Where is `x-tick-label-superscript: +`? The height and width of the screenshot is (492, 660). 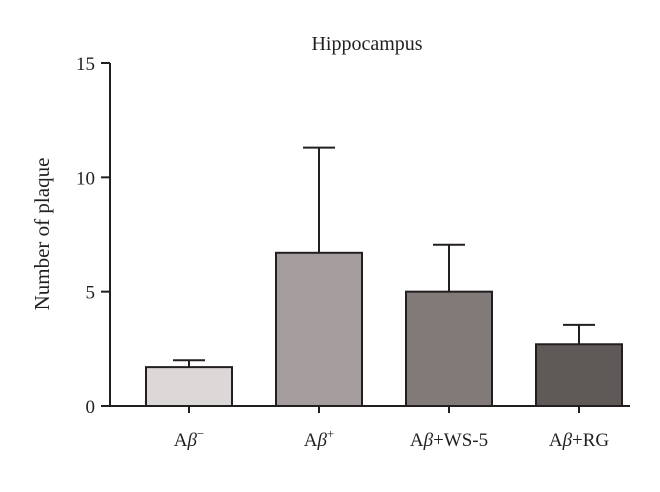
x-tick-label-superscript: + is located at coordinates (330, 433).